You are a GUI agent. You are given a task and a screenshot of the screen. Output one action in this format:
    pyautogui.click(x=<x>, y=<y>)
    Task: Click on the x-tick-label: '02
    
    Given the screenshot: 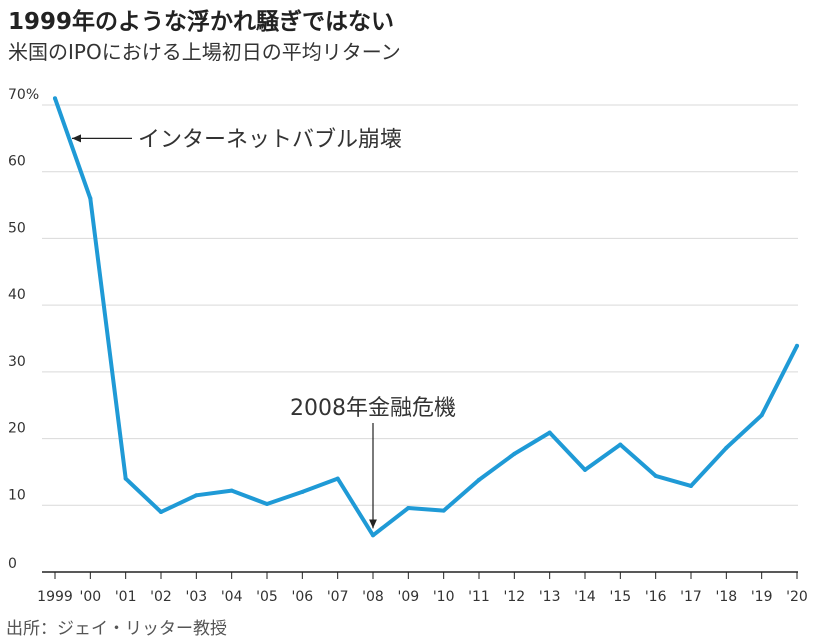 What is the action you would take?
    pyautogui.click(x=161, y=597)
    